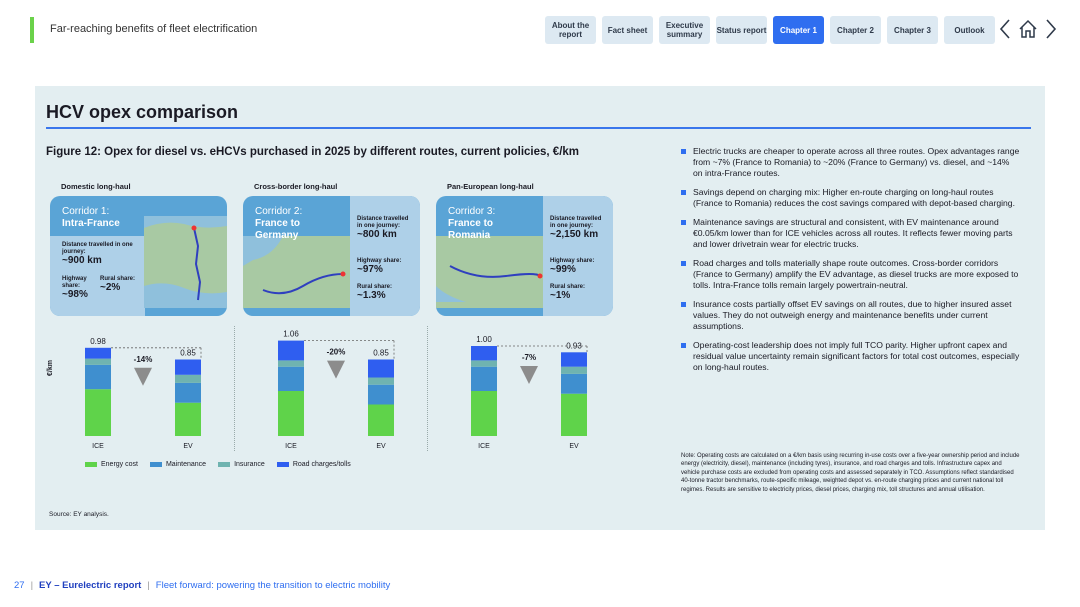 This screenshot has height=607, width=1080. What do you see at coordinates (627, 30) in the screenshot?
I see `tab-fact-sheet: Fact sheet` at bounding box center [627, 30].